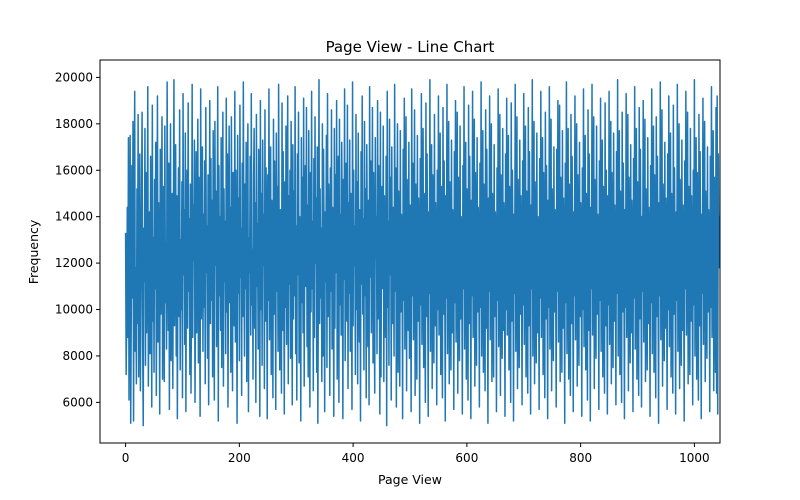  Describe the element at coordinates (74, 170) in the screenshot. I see `y-tick-label: 16000` at that location.